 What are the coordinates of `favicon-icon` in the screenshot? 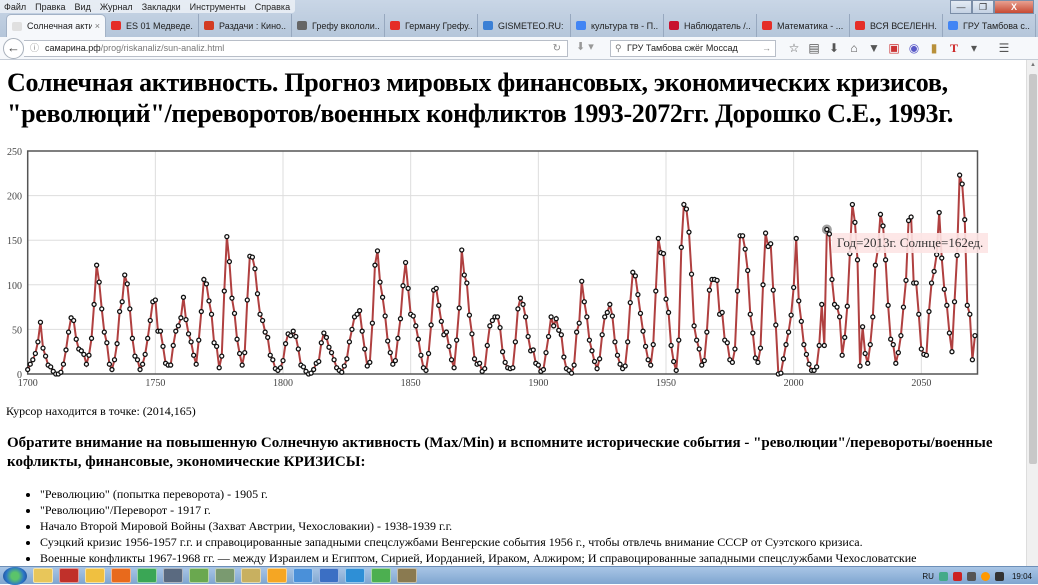 It's located at (17, 26).